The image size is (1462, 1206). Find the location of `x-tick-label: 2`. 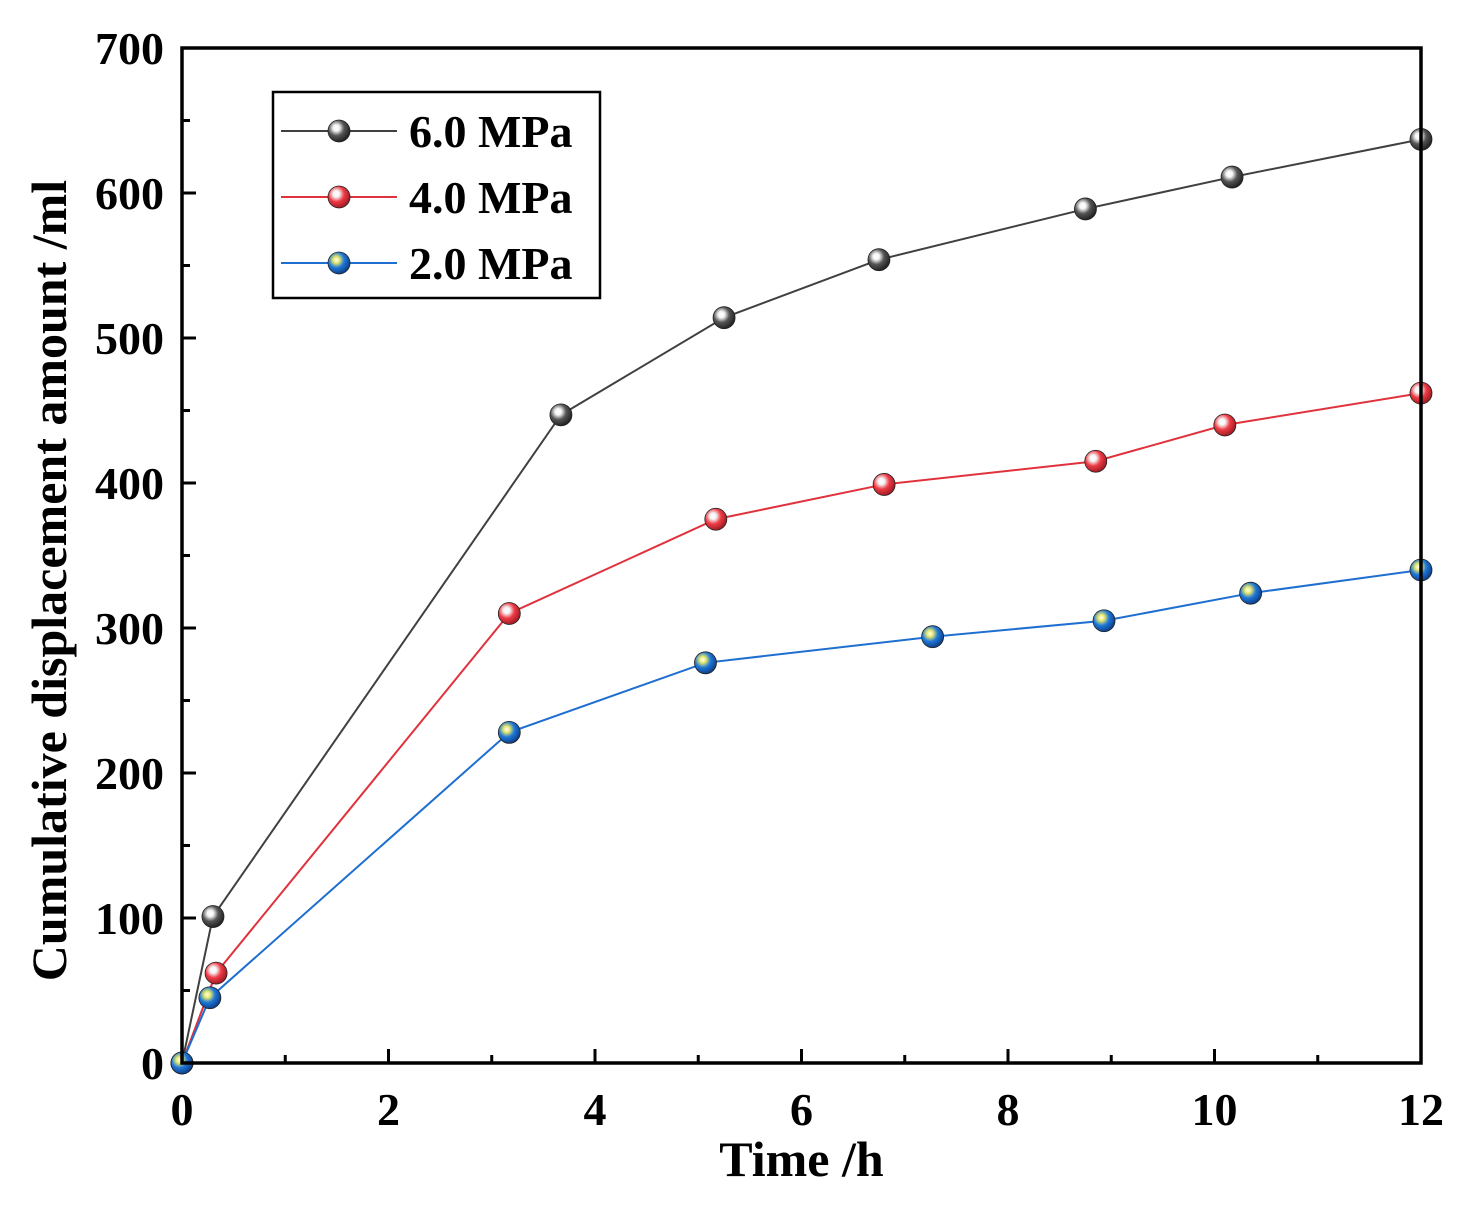

x-tick-label: 2 is located at coordinates (388, 1109).